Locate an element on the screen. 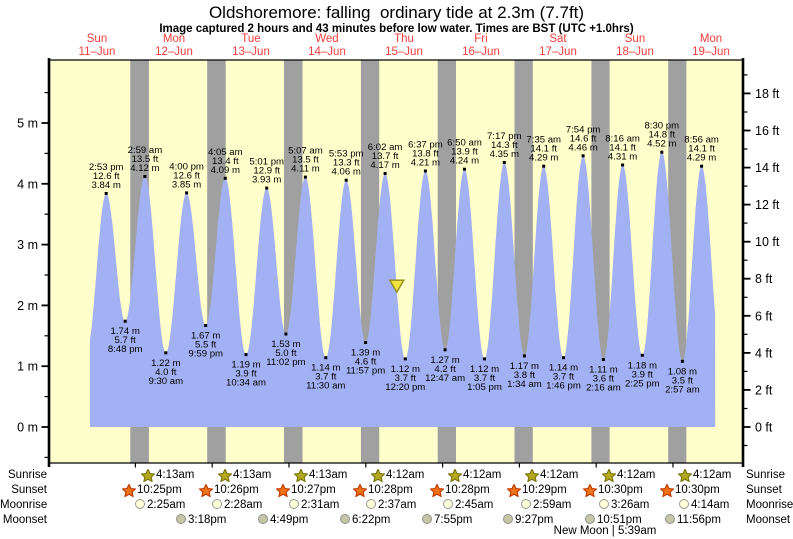  moonrise-time: 2:28am is located at coordinates (243, 505).